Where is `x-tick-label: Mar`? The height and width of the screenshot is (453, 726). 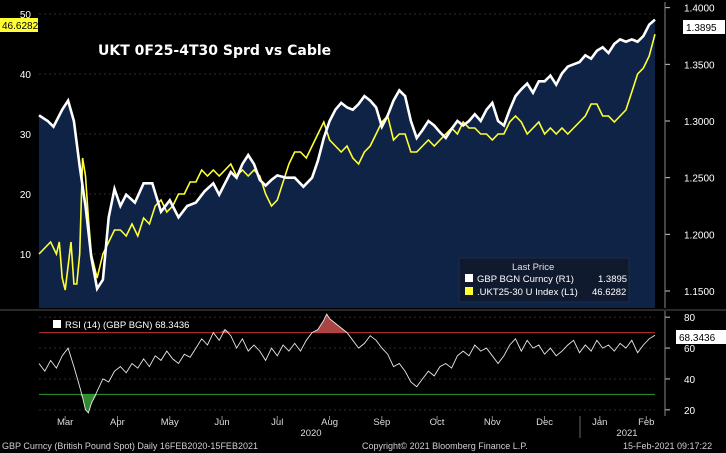
x-tick-label: Mar is located at coordinates (65, 422).